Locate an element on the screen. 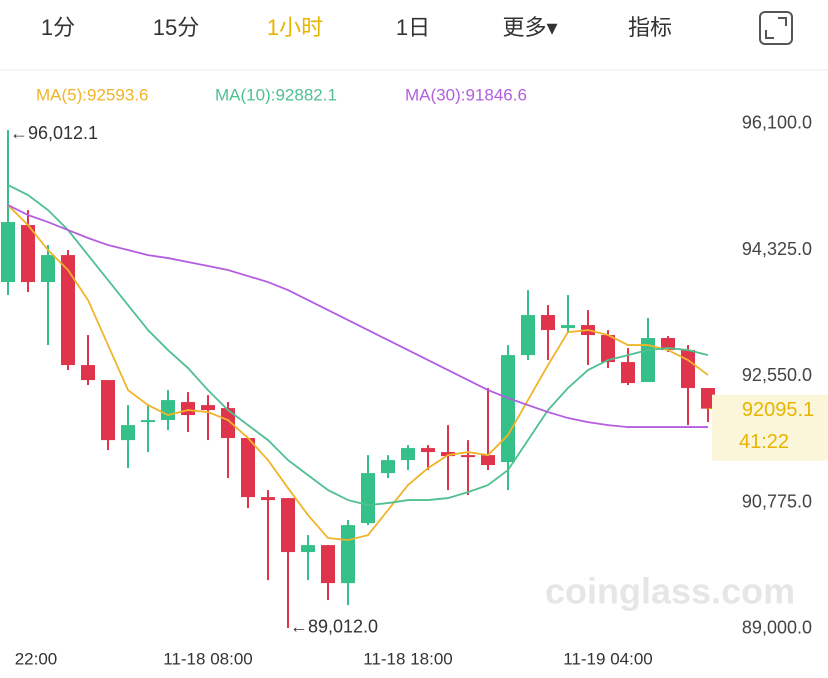 The width and height of the screenshot is (828, 678). last-price-box is located at coordinates (770, 427).